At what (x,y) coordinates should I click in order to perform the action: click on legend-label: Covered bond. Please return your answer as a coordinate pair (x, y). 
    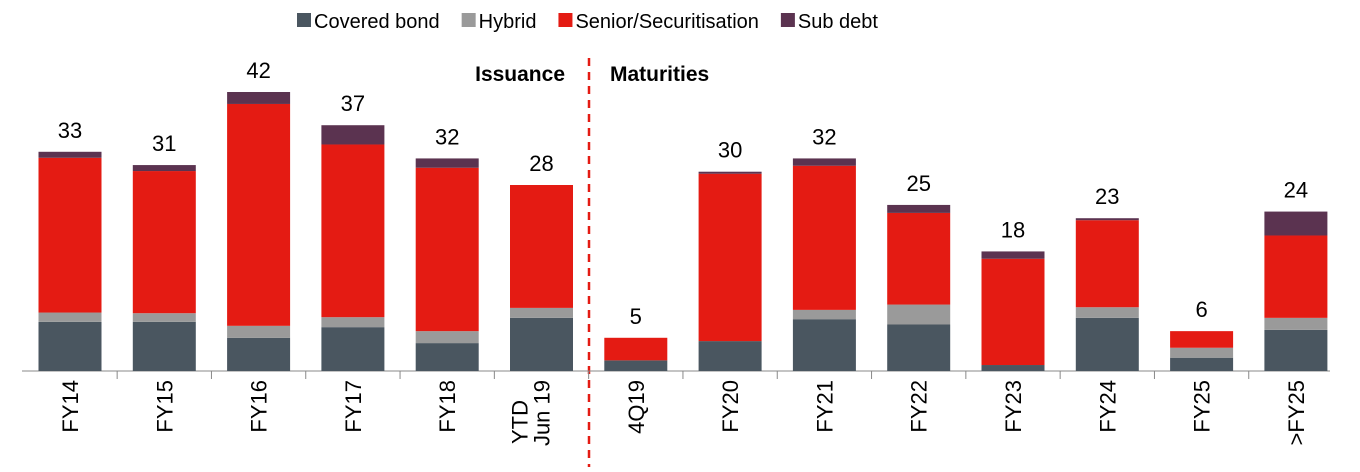
    Looking at the image, I should click on (377, 22).